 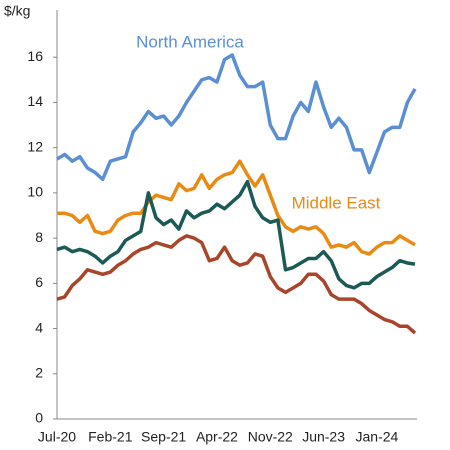 I want to click on y-tick-label: 2, so click(x=39, y=372).